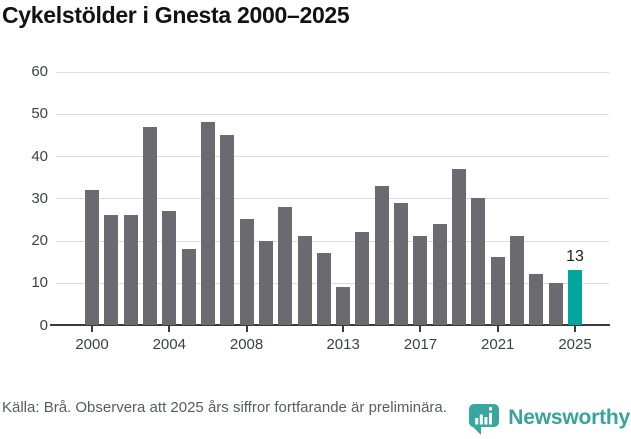 This screenshot has height=439, width=631. I want to click on newsworthy-wordmark: Newsworthy, so click(569, 417).